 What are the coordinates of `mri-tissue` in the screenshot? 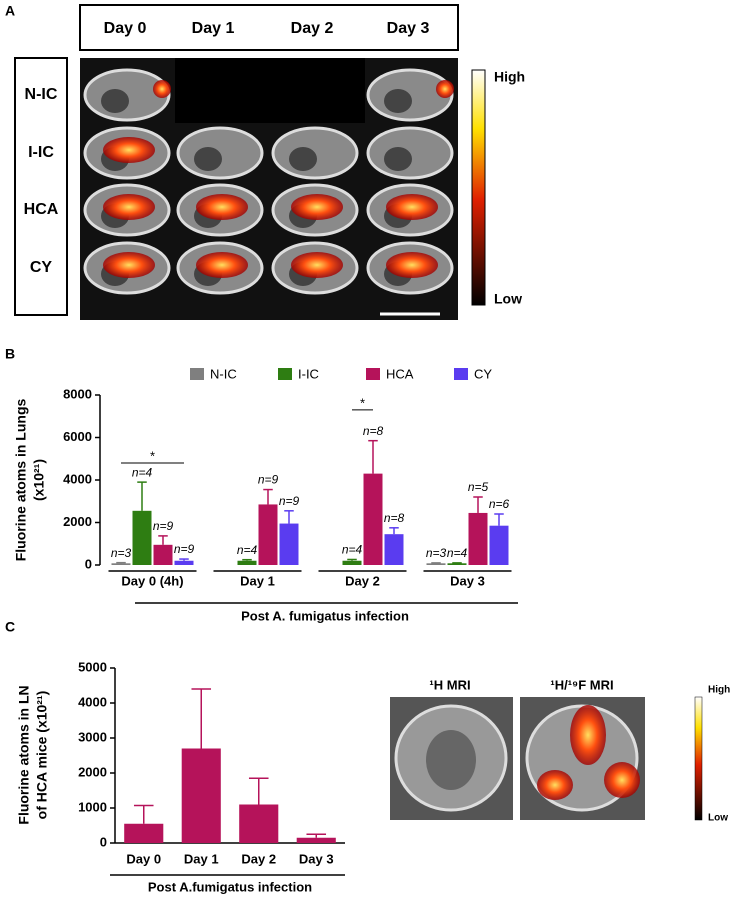 It's located at (451, 760).